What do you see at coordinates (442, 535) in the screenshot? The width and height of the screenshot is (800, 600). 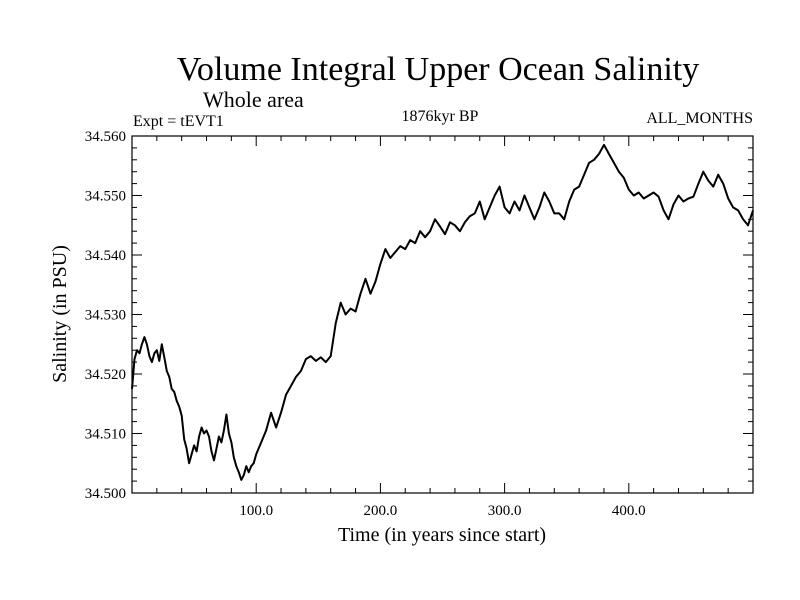 I see `x-axis-label: Time (in years since start)` at bounding box center [442, 535].